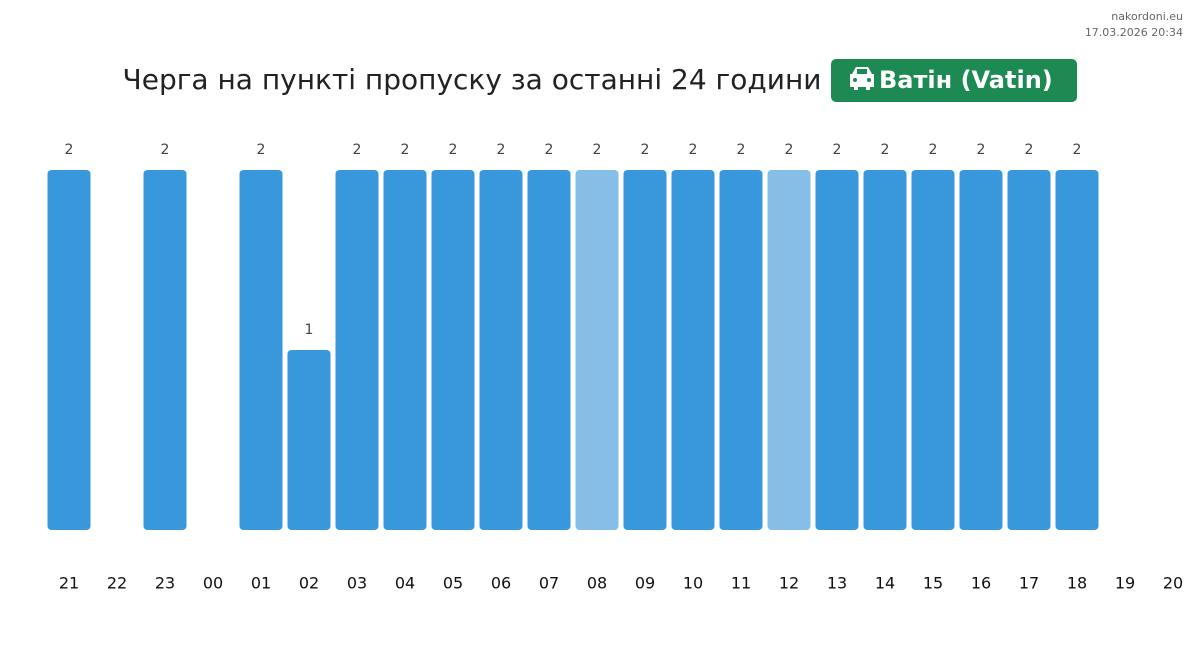 The width and height of the screenshot is (1200, 655). I want to click on x-tick-label: 11, so click(741, 583).